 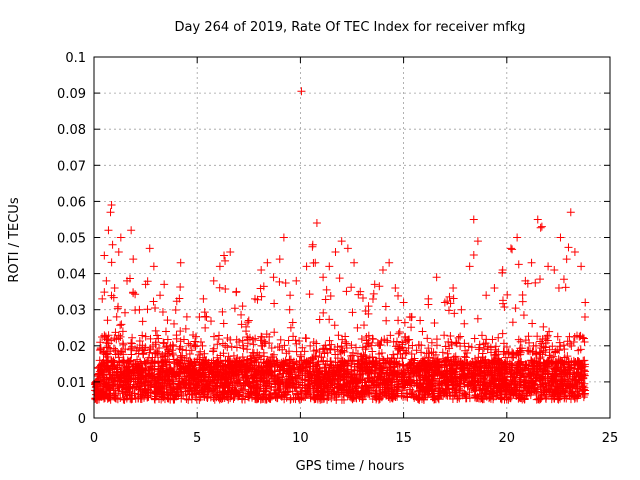 I want to click on y-tick-label: 0.1, so click(x=75, y=58).